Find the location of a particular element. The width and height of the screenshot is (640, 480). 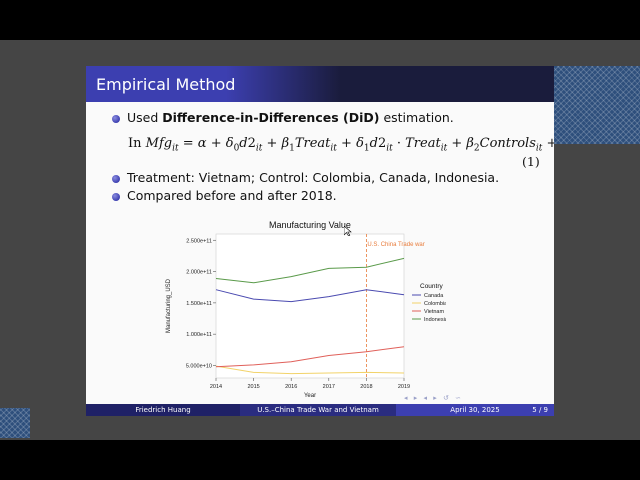

bullet-text-suffix: estimation. is located at coordinates (416, 117).